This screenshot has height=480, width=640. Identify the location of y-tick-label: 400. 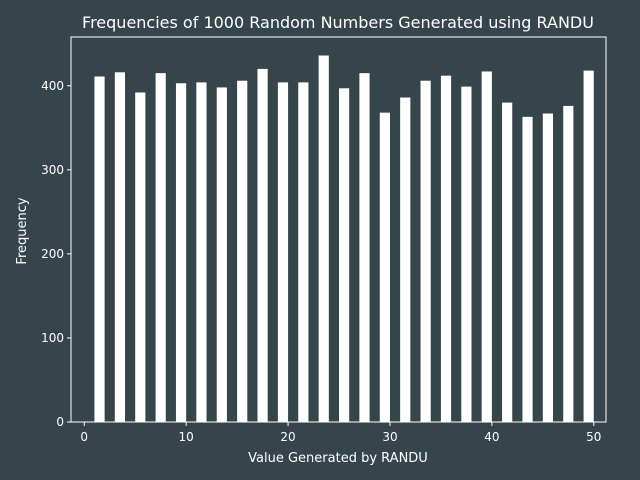
(52, 86).